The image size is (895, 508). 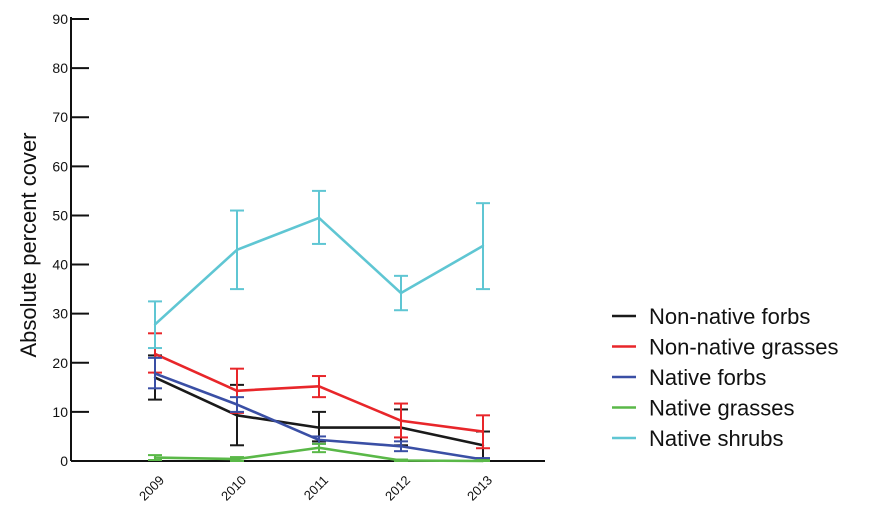 I want to click on y-tick-label: 20, so click(x=60, y=363).